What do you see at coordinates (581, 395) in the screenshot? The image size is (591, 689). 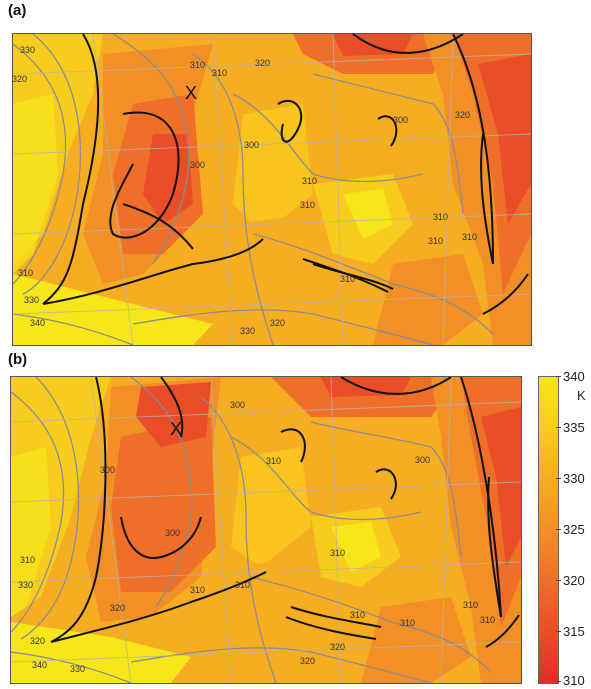 I see `colorbar-unit: K` at bounding box center [581, 395].